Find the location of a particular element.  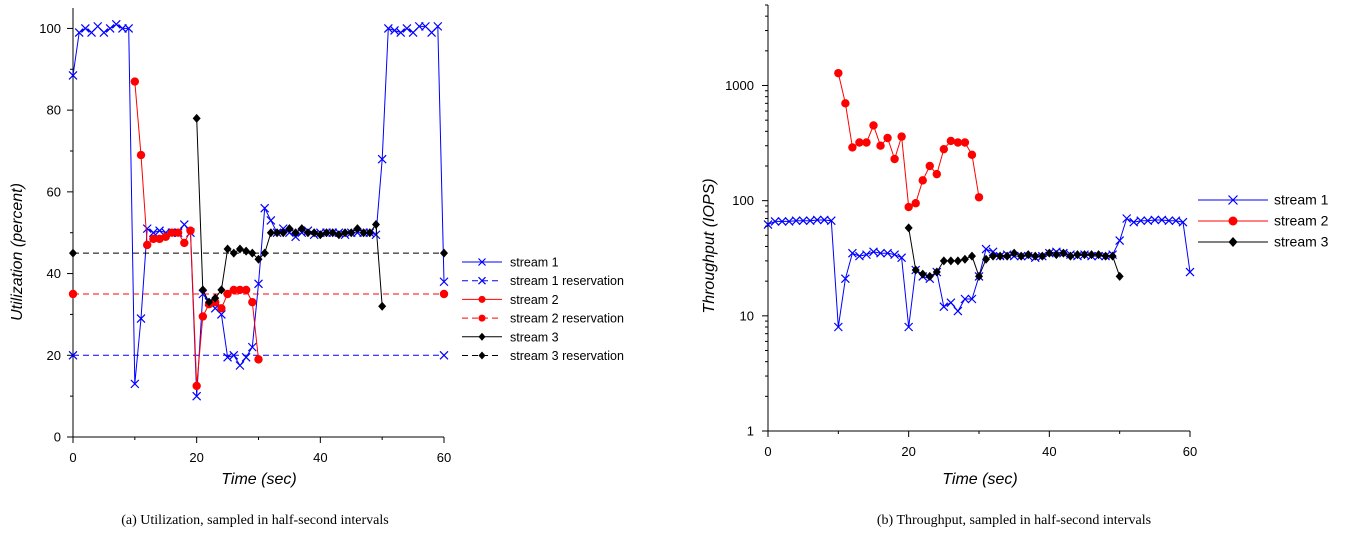

utilization-stream-3-reservation-point is located at coordinates (73, 253).